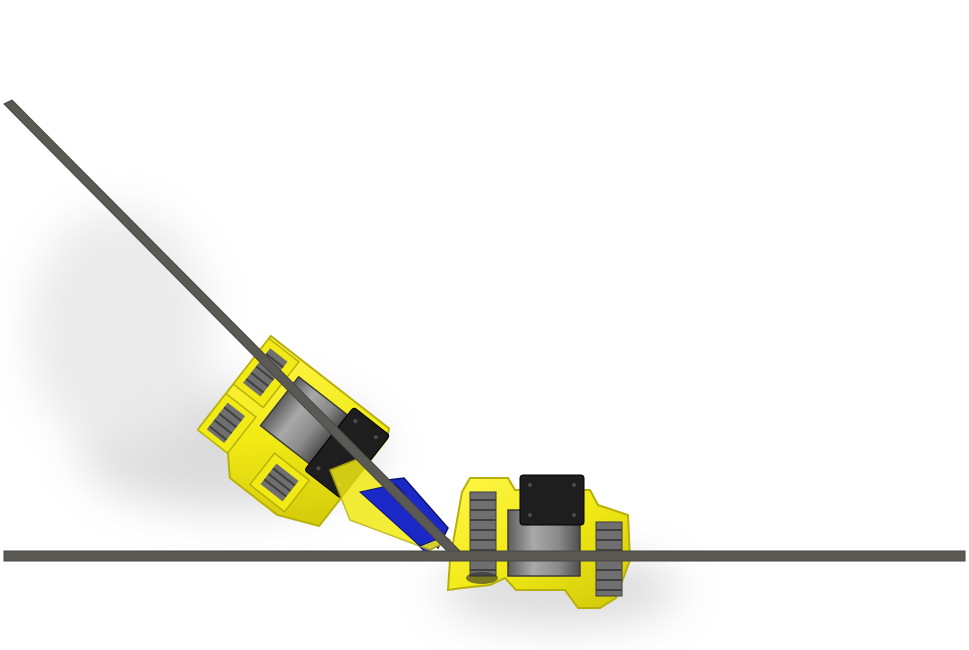 This screenshot has height=650, width=969. What do you see at coordinates (552, 500) in the screenshot?
I see `front-motor-cap` at bounding box center [552, 500].